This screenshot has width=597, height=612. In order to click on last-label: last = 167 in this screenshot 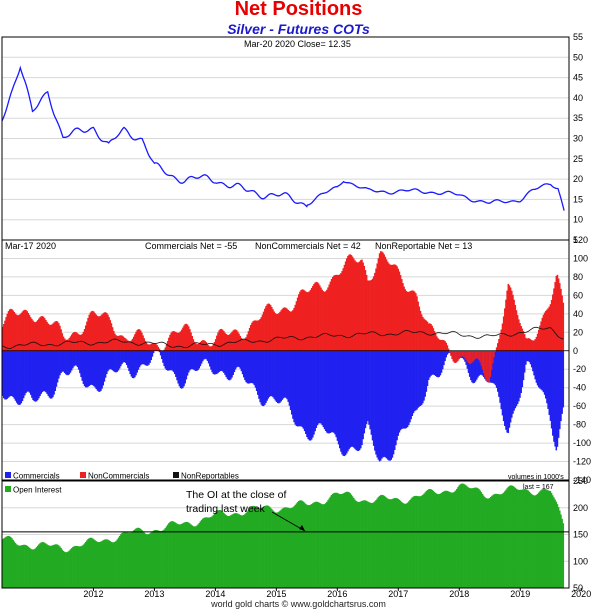, I will do `click(538, 487)`.